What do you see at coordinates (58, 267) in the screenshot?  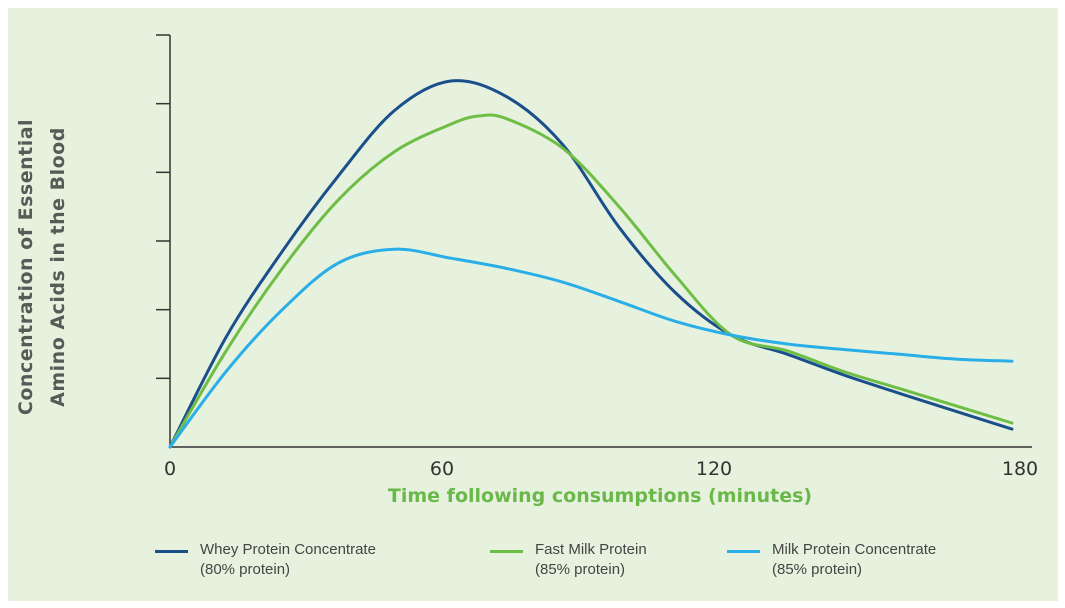 I see `y-axis-label-line-2: Amino Acids in the Blood` at bounding box center [58, 267].